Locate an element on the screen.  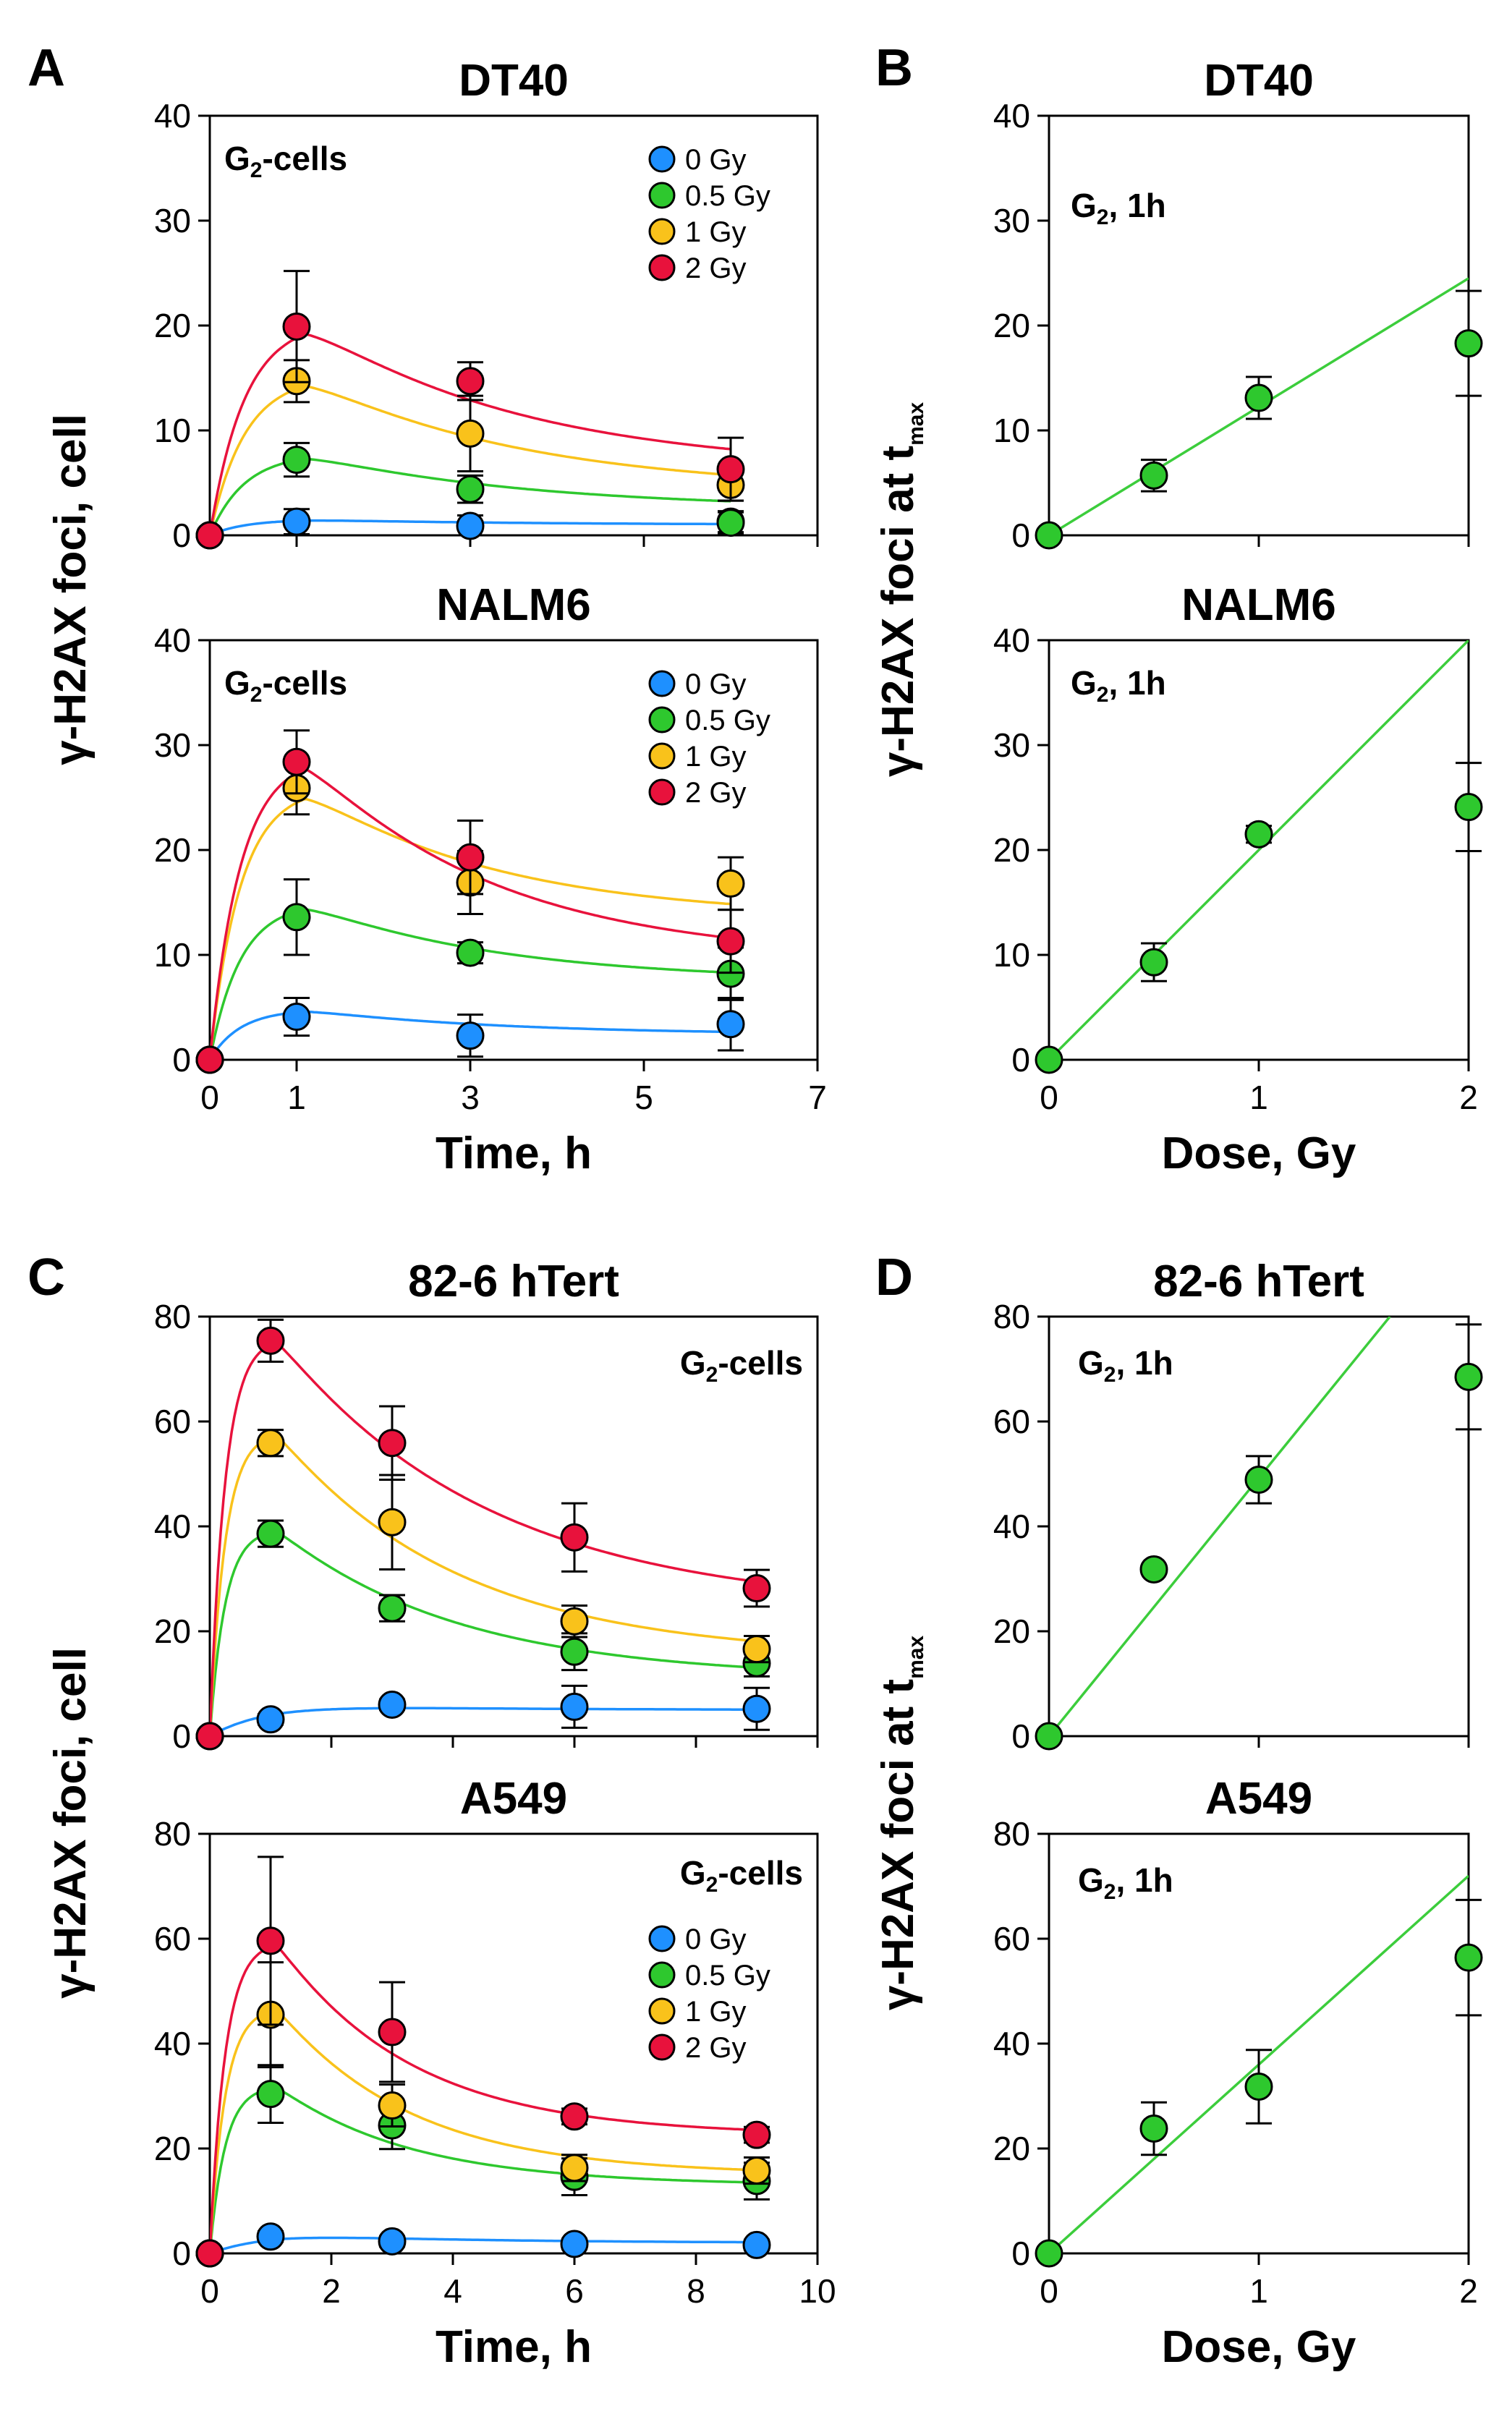
chart-d-top: 82-6 hTert 0 20 40 60 80 G2, 1h is located at coordinates (1238, 1506).